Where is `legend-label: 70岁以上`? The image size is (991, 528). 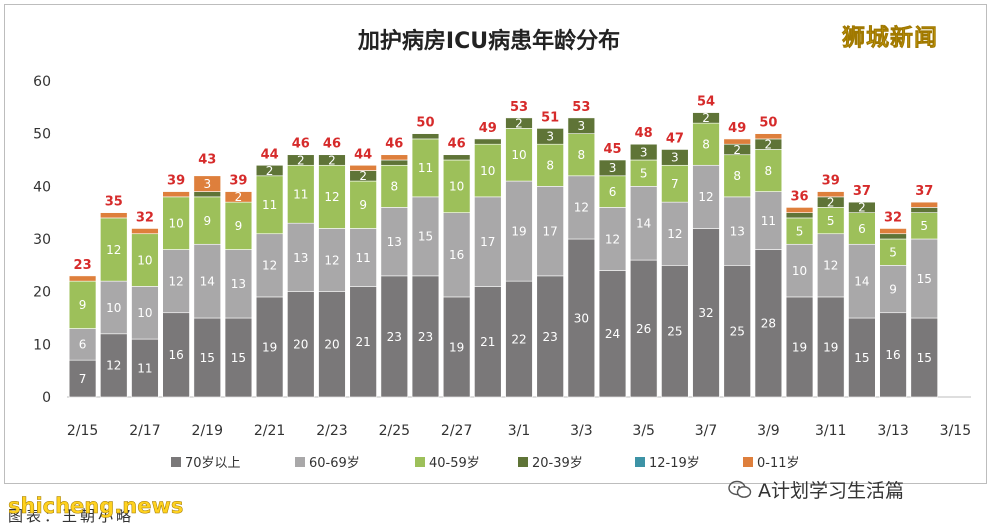
legend-label: 70岁以上 is located at coordinates (213, 463).